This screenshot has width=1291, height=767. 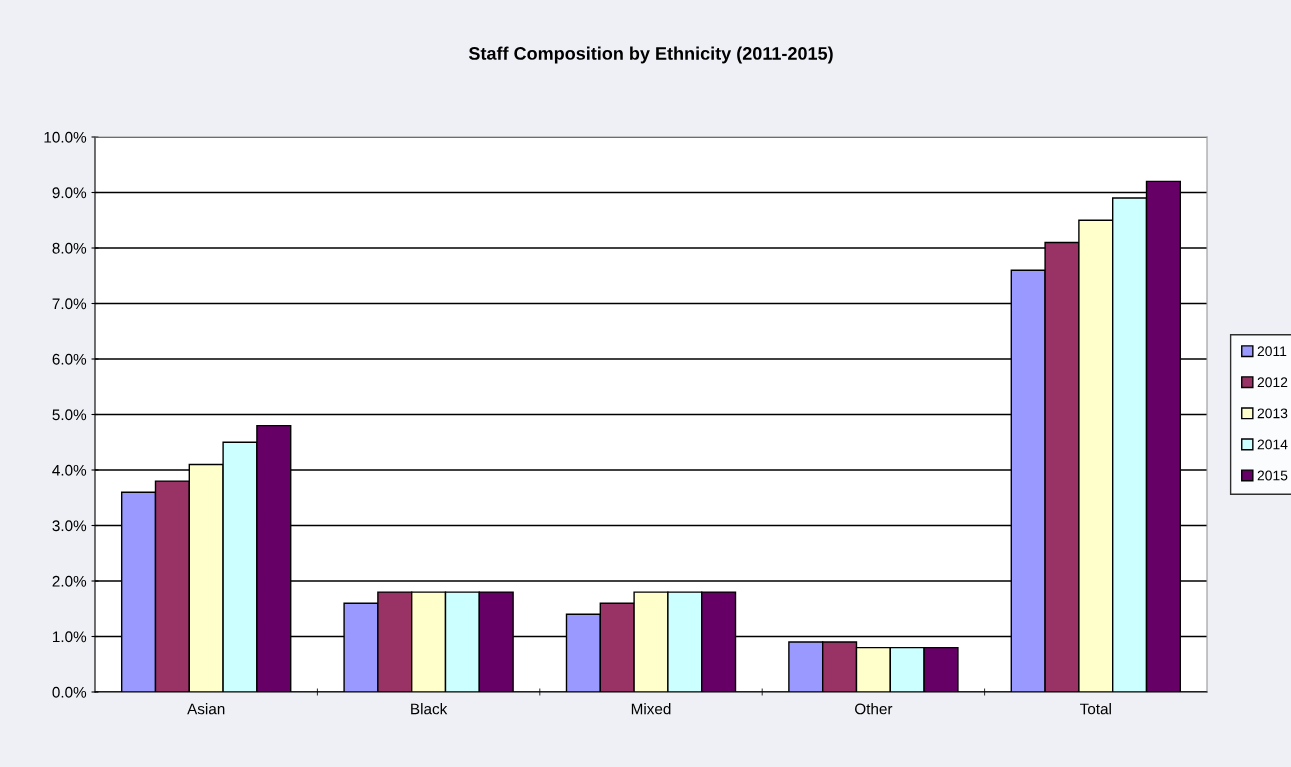 I want to click on x-tick-label: Asian, so click(x=206, y=709).